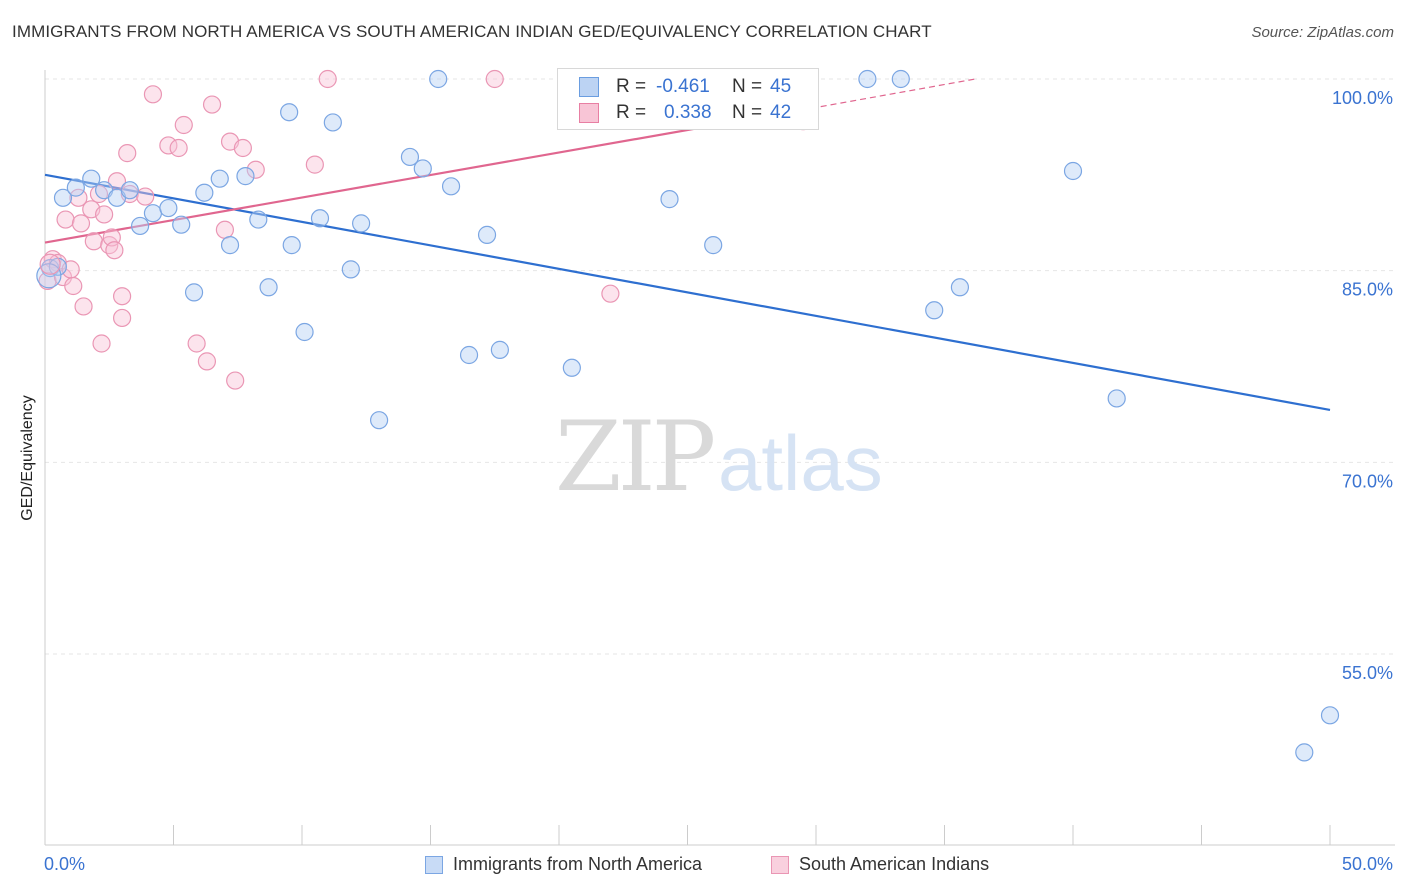  Describe the element at coordinates (1367, 673) in the screenshot. I see `y-tick-label: 55.0%` at that location.